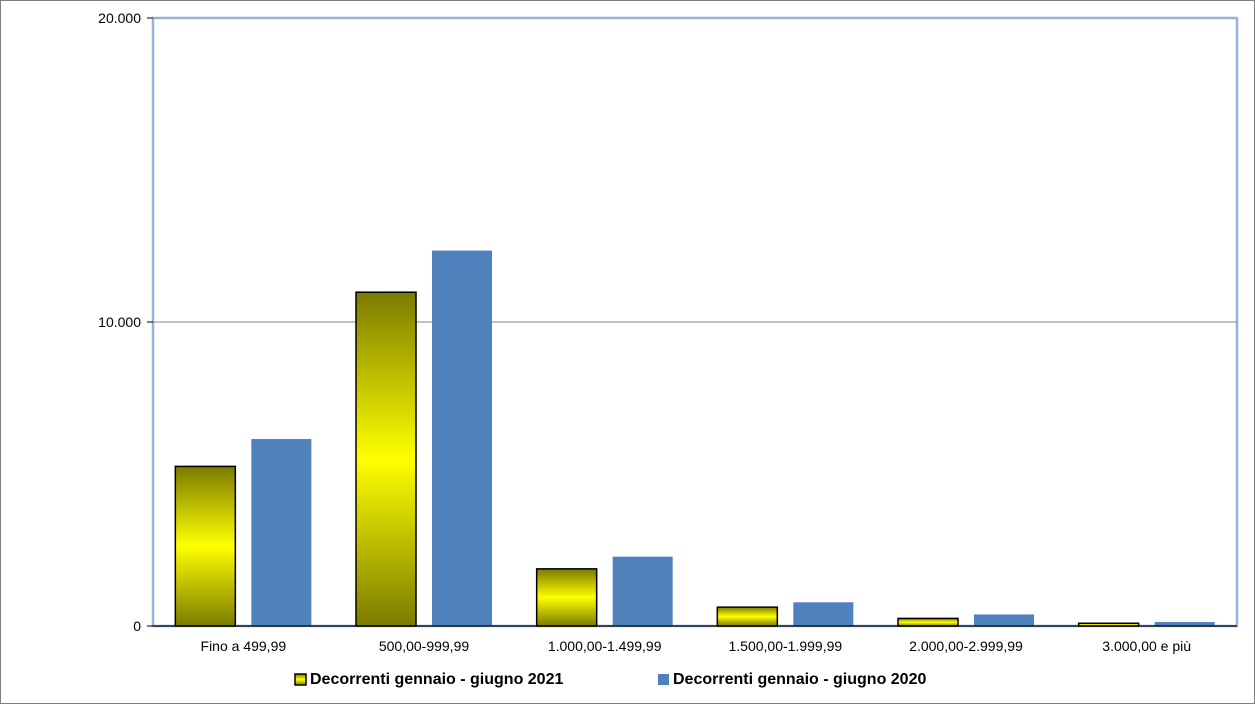 Image resolution: width=1255 pixels, height=704 pixels. I want to click on y-tick-label: 0, so click(137, 626).